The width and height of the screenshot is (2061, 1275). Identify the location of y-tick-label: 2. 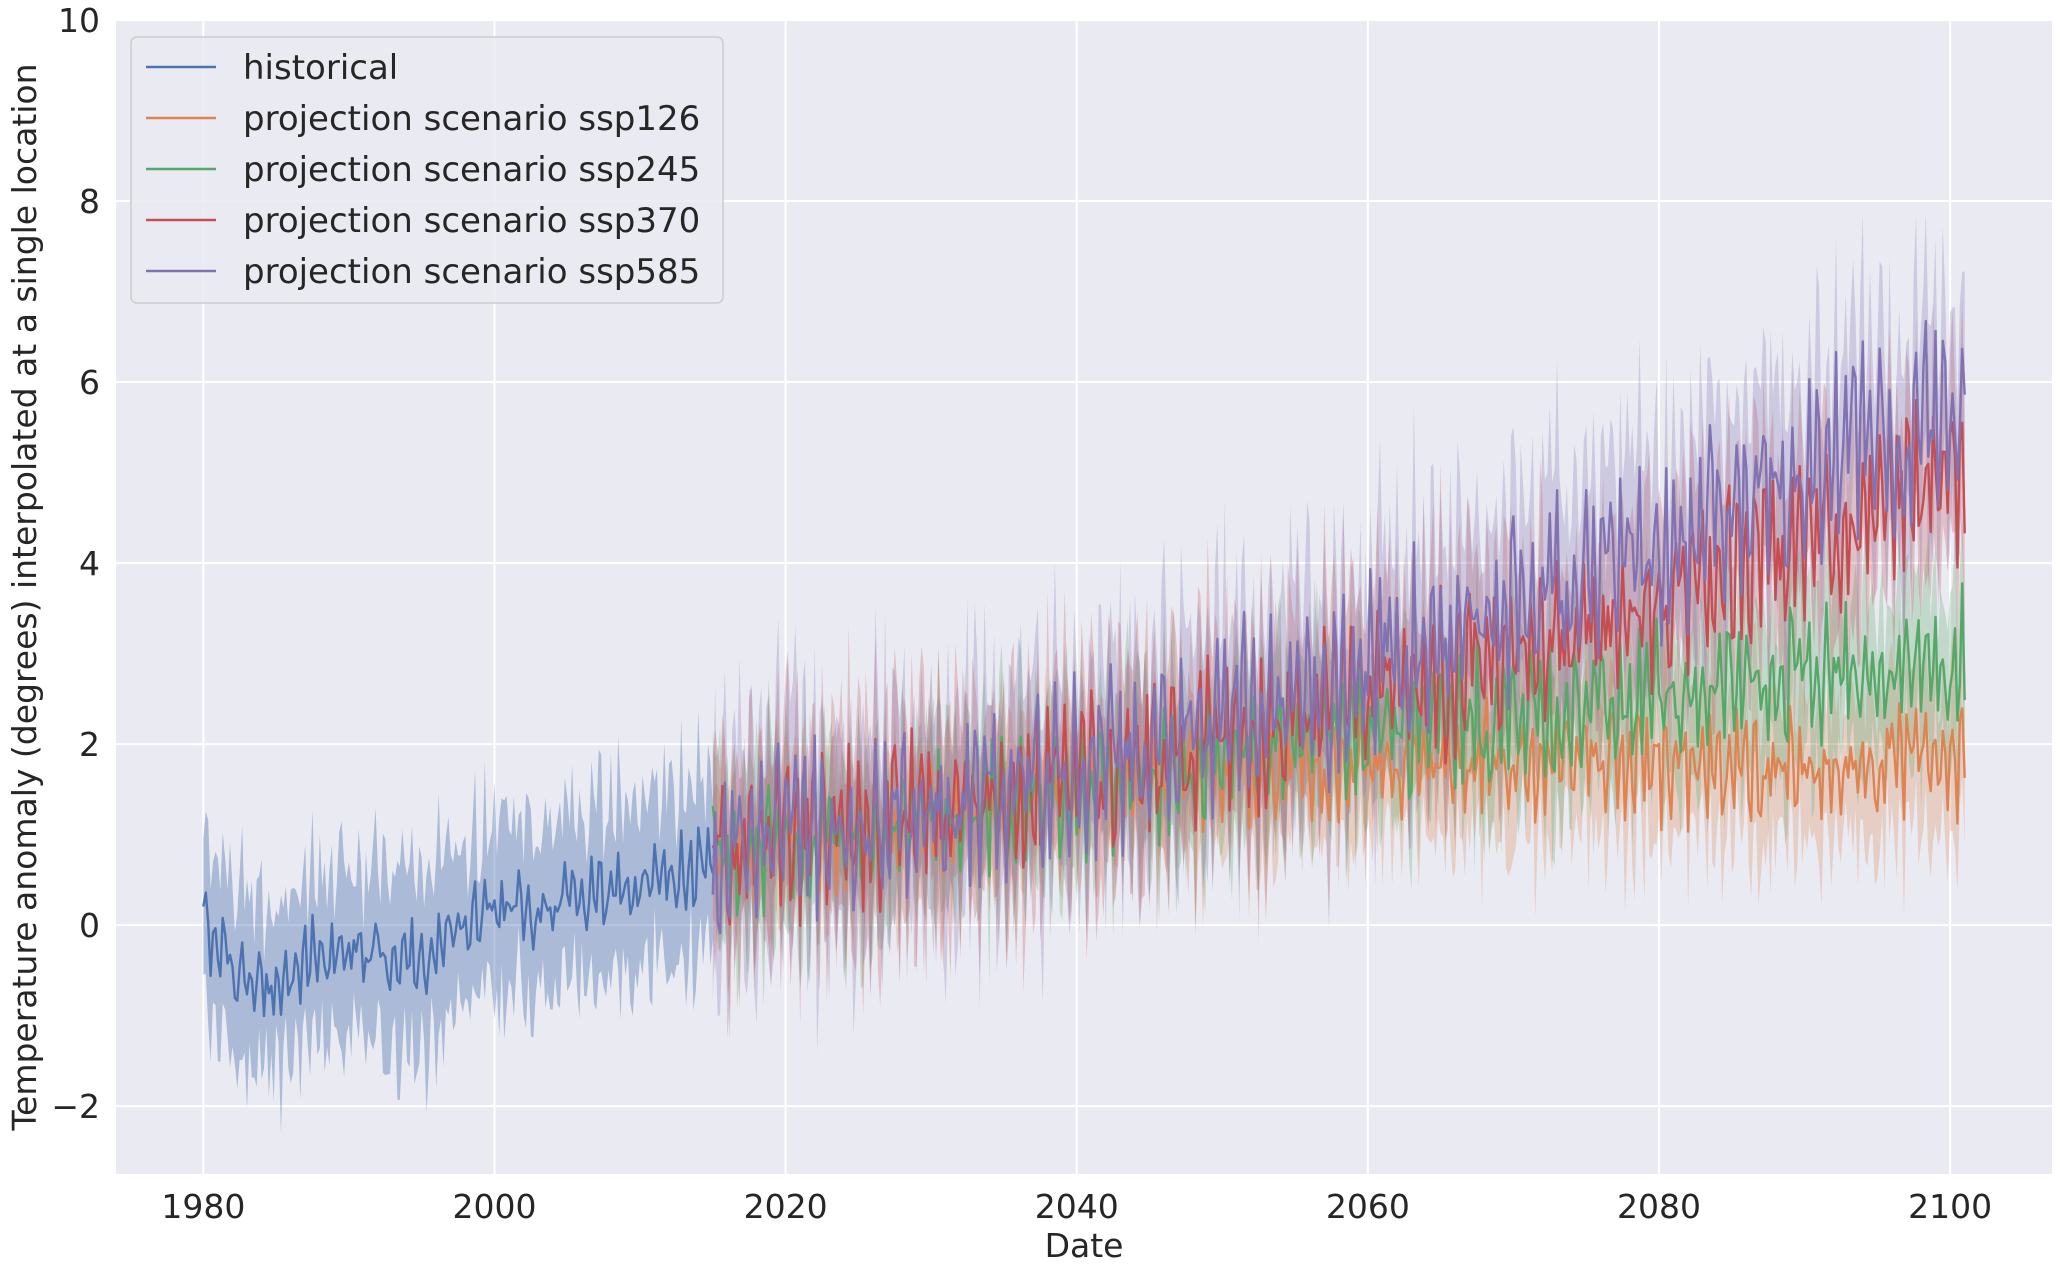
(89, 744).